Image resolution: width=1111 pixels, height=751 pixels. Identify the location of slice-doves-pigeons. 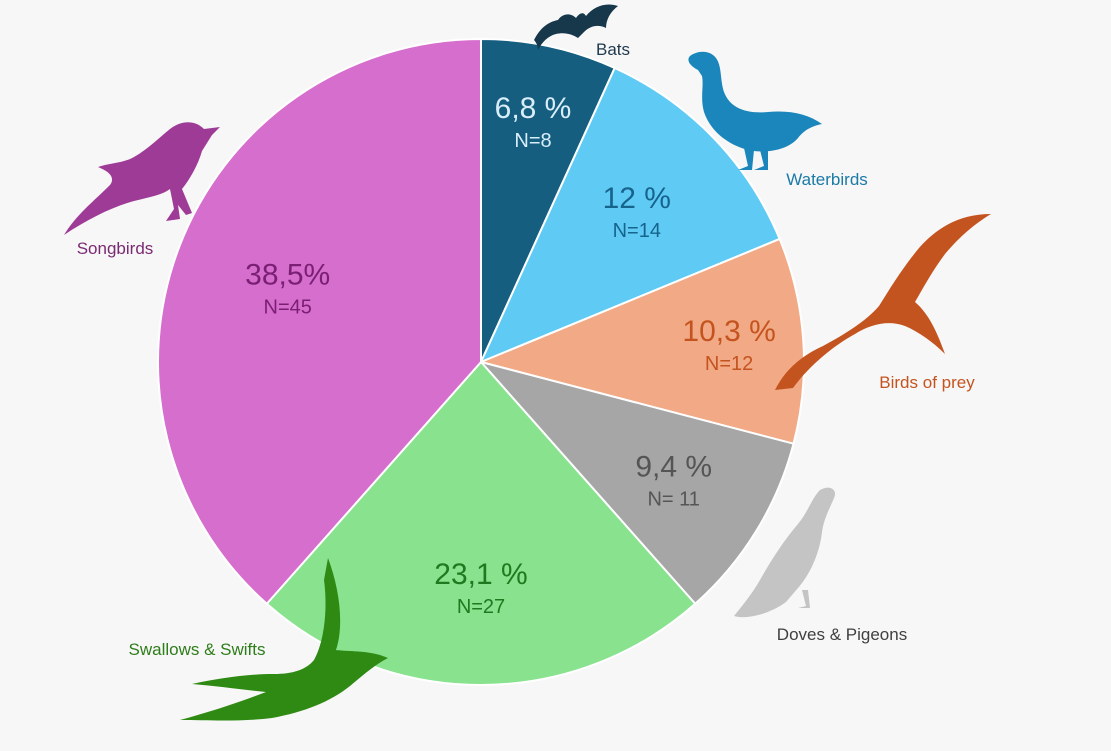
(636, 483).